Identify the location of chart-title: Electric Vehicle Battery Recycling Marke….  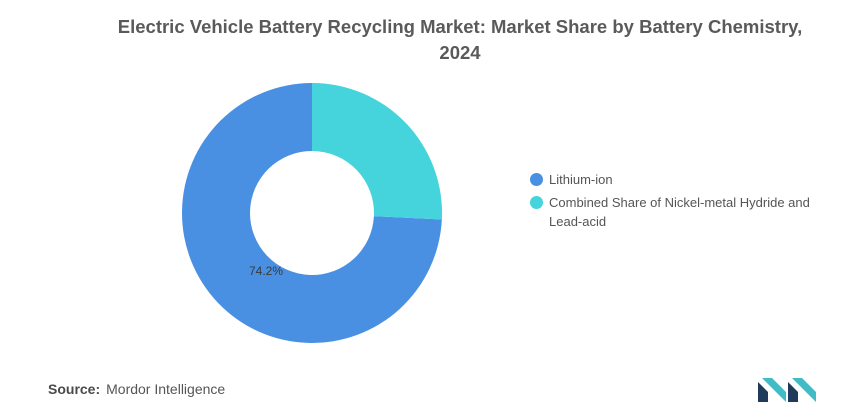
(460, 39).